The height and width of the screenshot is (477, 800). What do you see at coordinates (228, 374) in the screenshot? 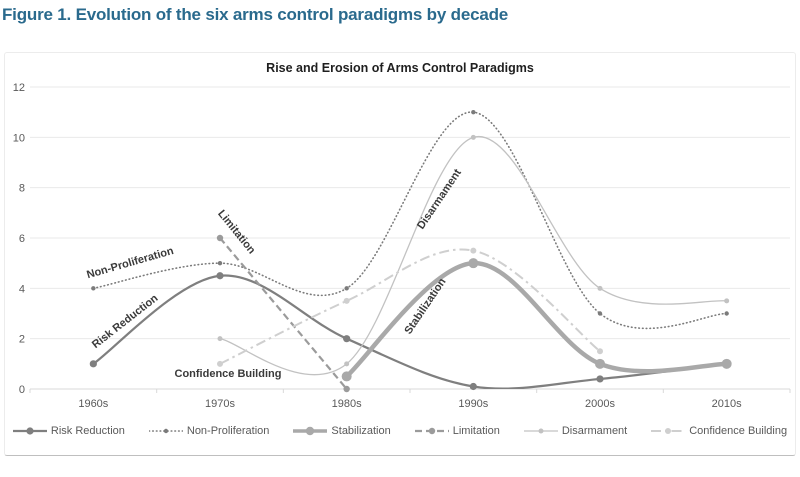
I see `series-label-confidence-building: Confidence Building` at bounding box center [228, 374].